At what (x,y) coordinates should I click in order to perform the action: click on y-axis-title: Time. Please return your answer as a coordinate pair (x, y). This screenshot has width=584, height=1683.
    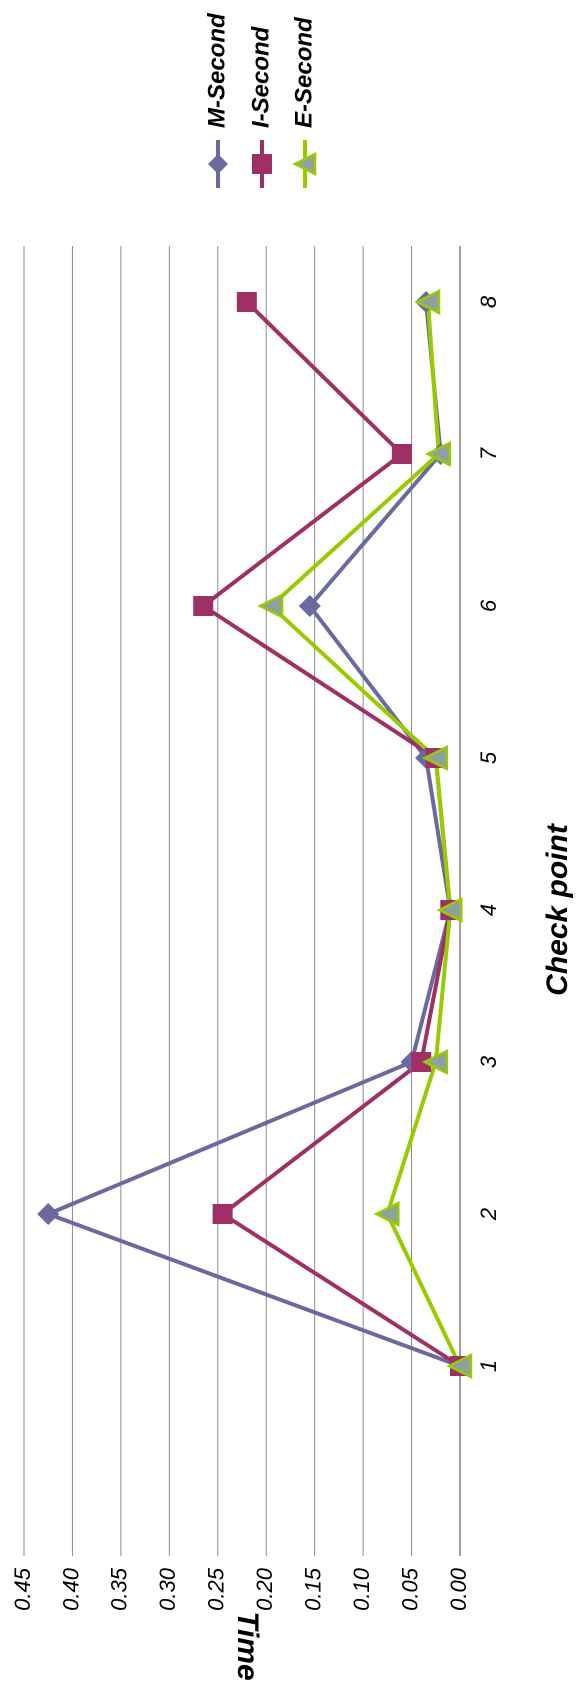
    Looking at the image, I should click on (247, 1645).